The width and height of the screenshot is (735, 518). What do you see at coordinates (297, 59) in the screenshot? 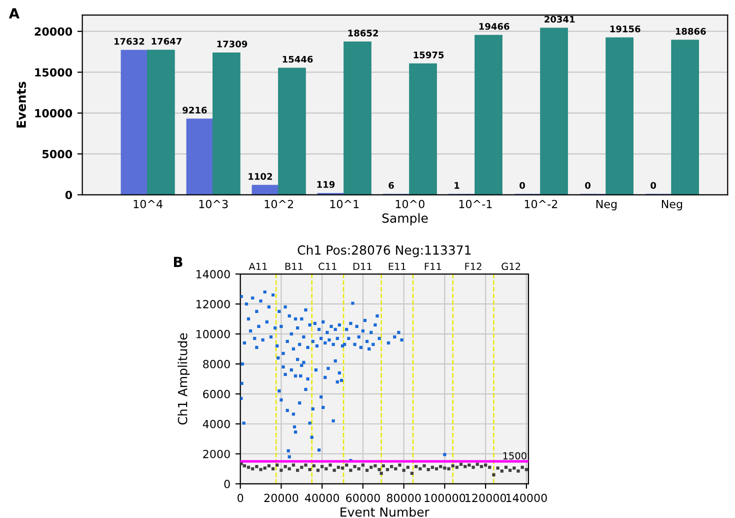
I see `data-label: 15446` at bounding box center [297, 59].